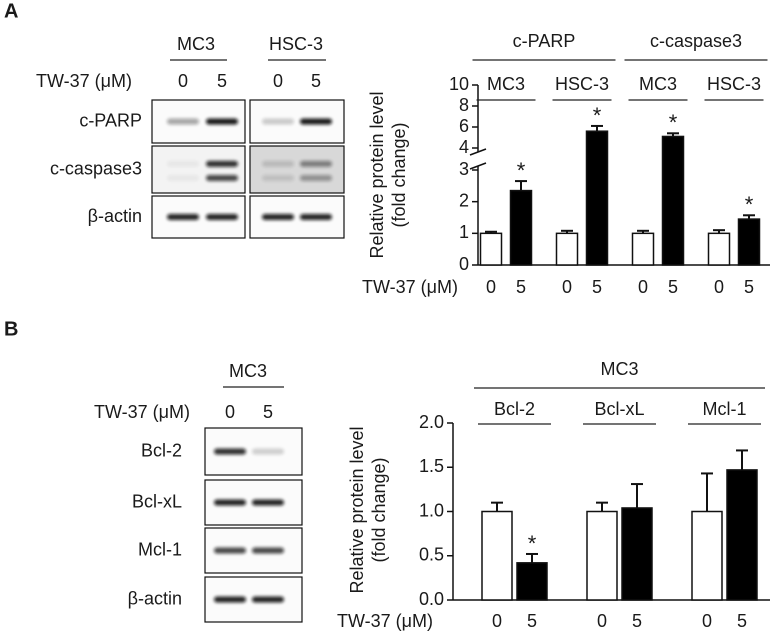 The width and height of the screenshot is (778, 637). Describe the element at coordinates (514, 409) in the screenshot. I see `group-label: Bcl-2` at that location.